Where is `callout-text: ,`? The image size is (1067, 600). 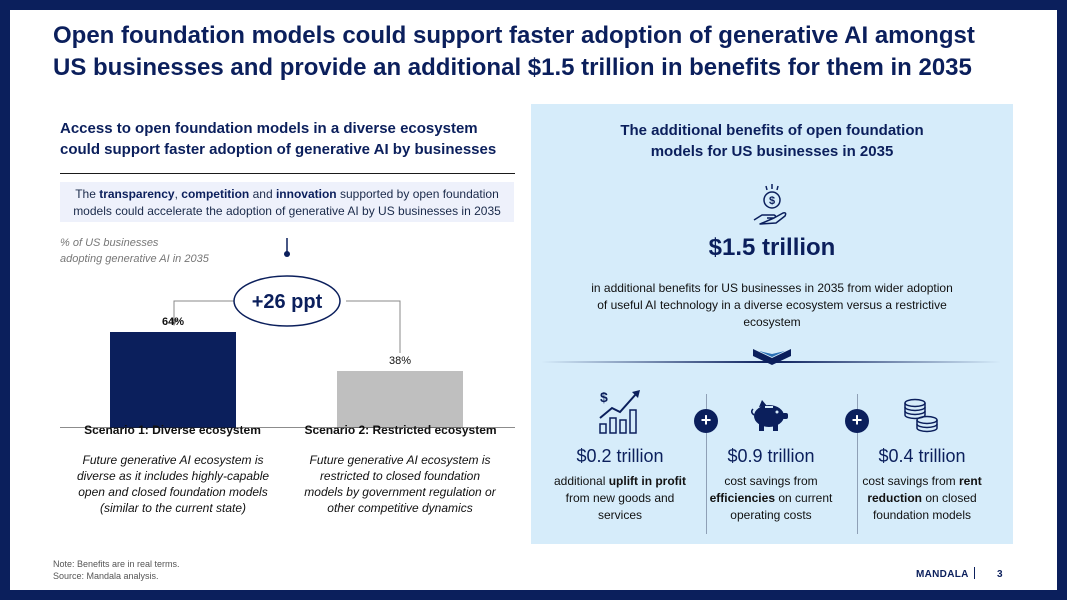 callout-text: , is located at coordinates (178, 194).